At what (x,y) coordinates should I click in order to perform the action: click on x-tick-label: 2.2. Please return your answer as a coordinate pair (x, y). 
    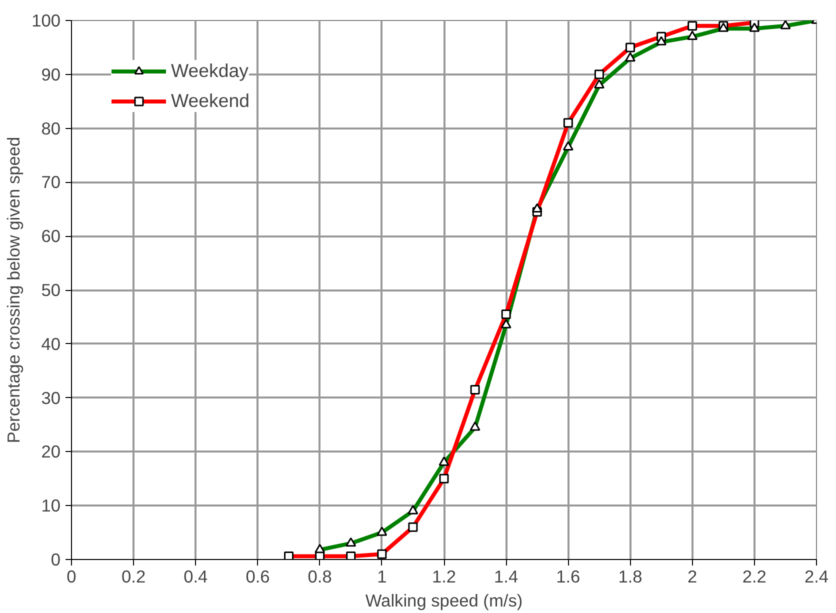
    Looking at the image, I should click on (754, 576).